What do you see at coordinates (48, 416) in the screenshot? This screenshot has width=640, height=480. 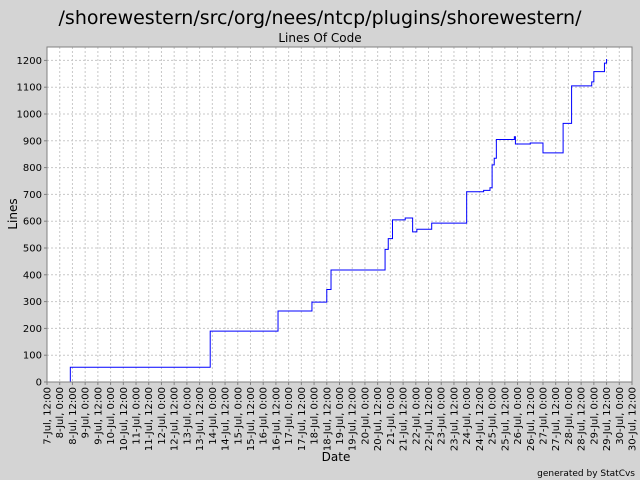 I see `x-tick-label: 7-Jul, 12:00` at bounding box center [48, 416].